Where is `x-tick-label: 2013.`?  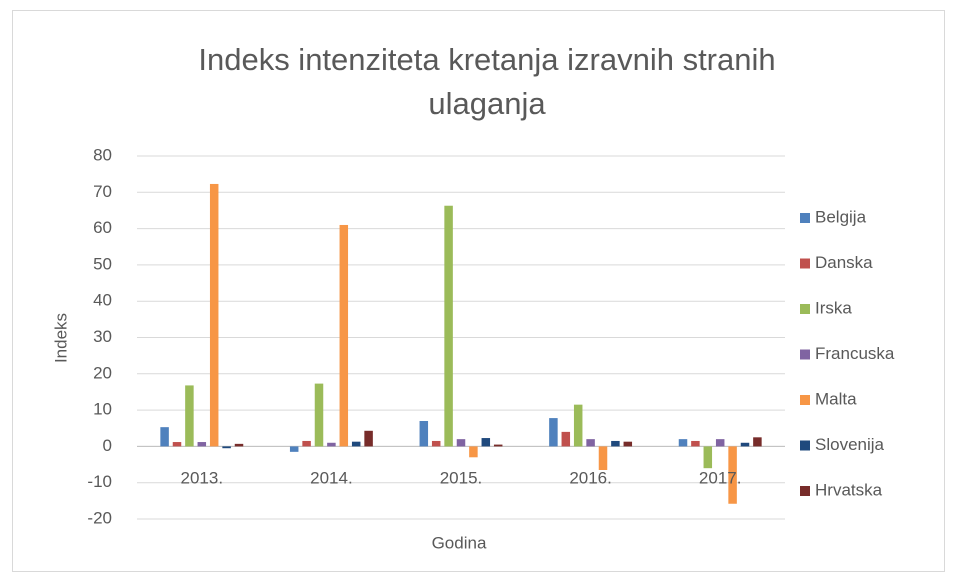
x-tick-label: 2013. is located at coordinates (202, 477).